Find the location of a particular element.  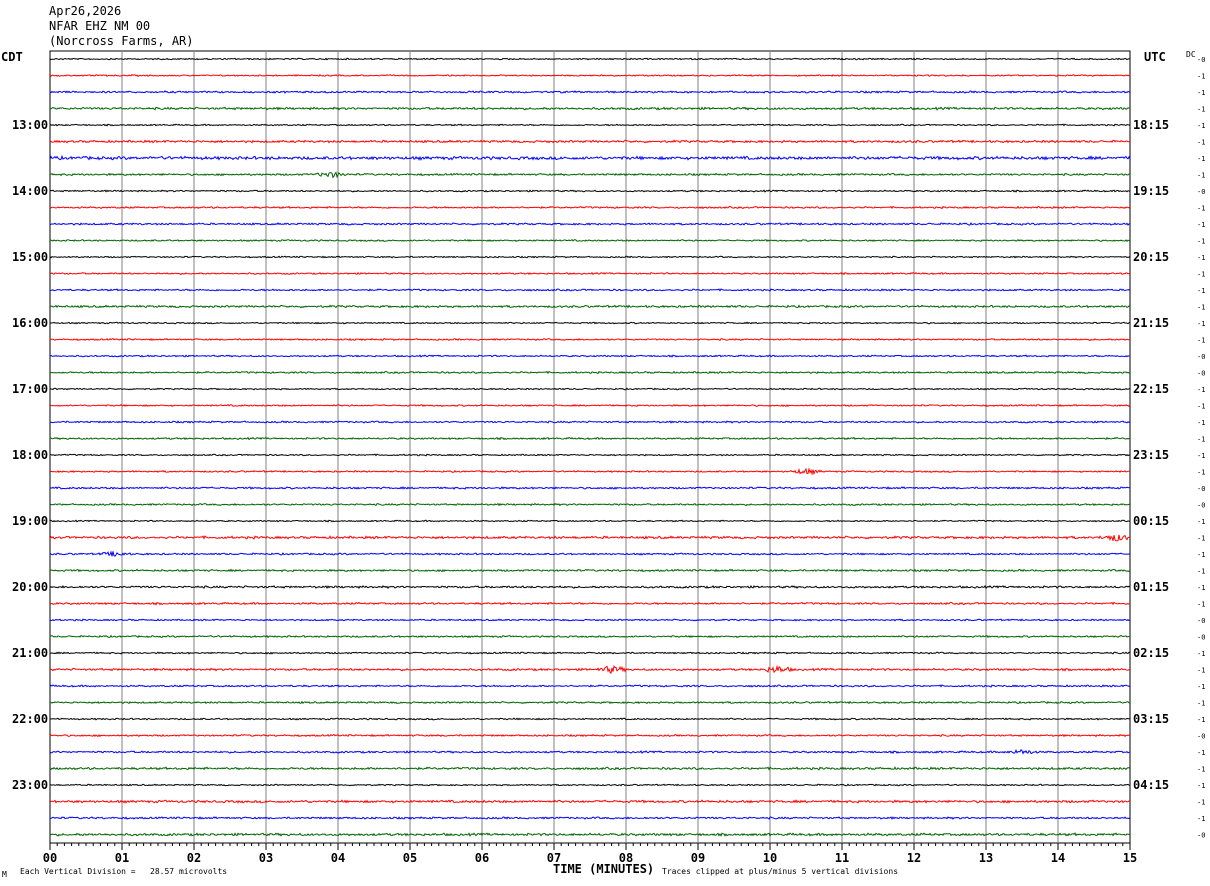

cdt-hour-label: 22:00 is located at coordinates (30, 719).